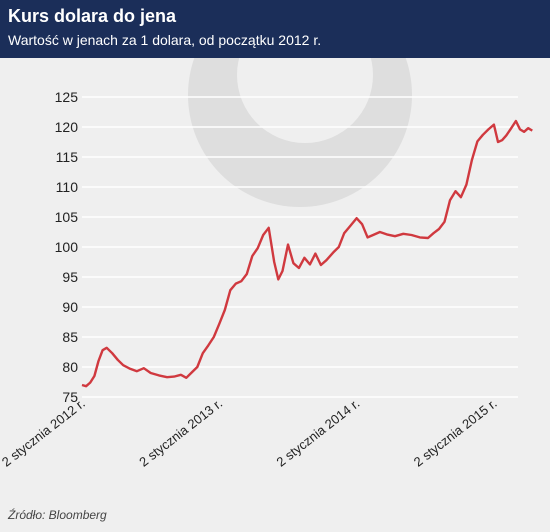 The width and height of the screenshot is (550, 532). Describe the element at coordinates (92, 16) in the screenshot. I see `chart-title: Kurs dolara do jena` at that location.